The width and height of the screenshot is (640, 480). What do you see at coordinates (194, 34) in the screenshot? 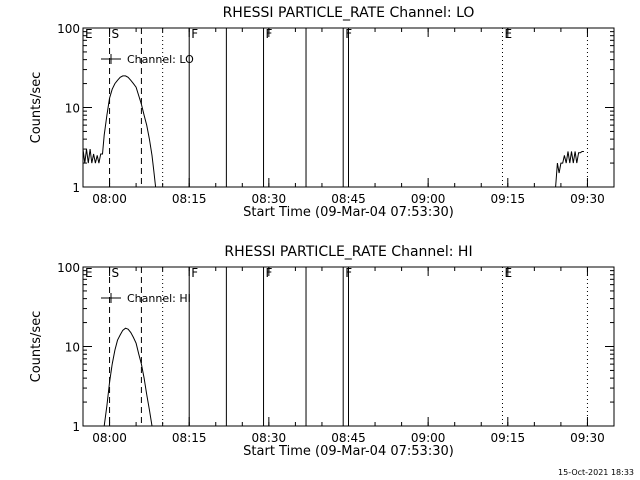
I see `event-marker-label-lo-4: F` at bounding box center [194, 34].